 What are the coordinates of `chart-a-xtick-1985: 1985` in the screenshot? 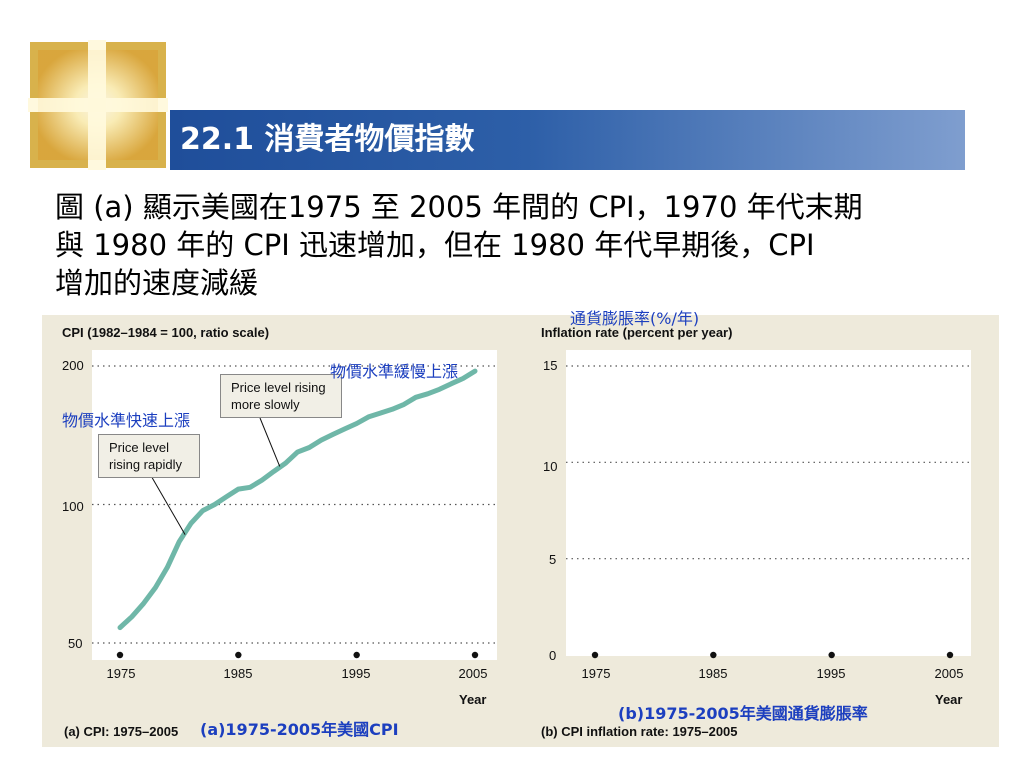 It's located at (238, 673).